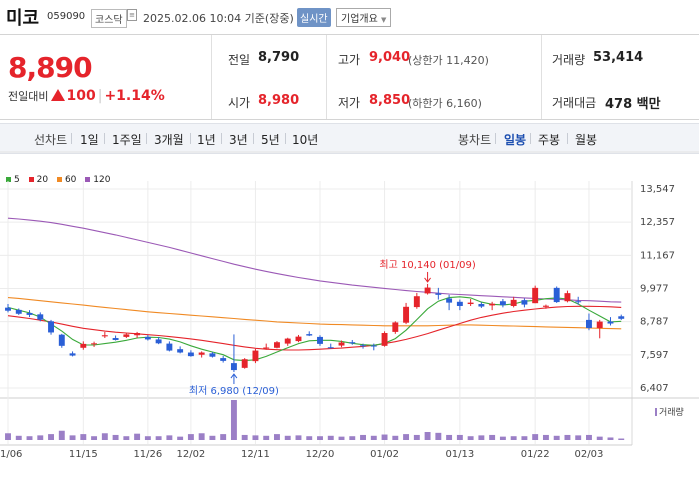  What do you see at coordinates (279, 57) in the screenshot?
I see `prev-close-value: 8,790` at bounding box center [279, 57].